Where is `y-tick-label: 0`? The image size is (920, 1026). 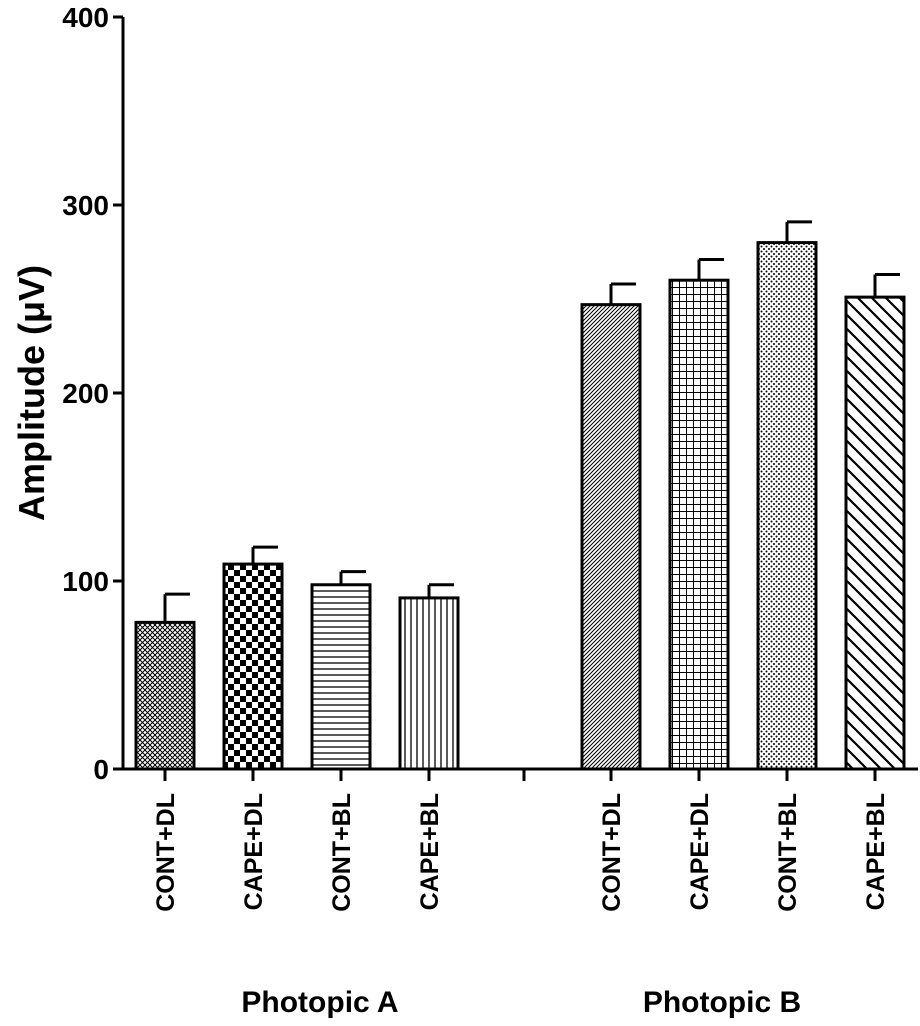 y-tick-label: 0 is located at coordinates (101, 769).